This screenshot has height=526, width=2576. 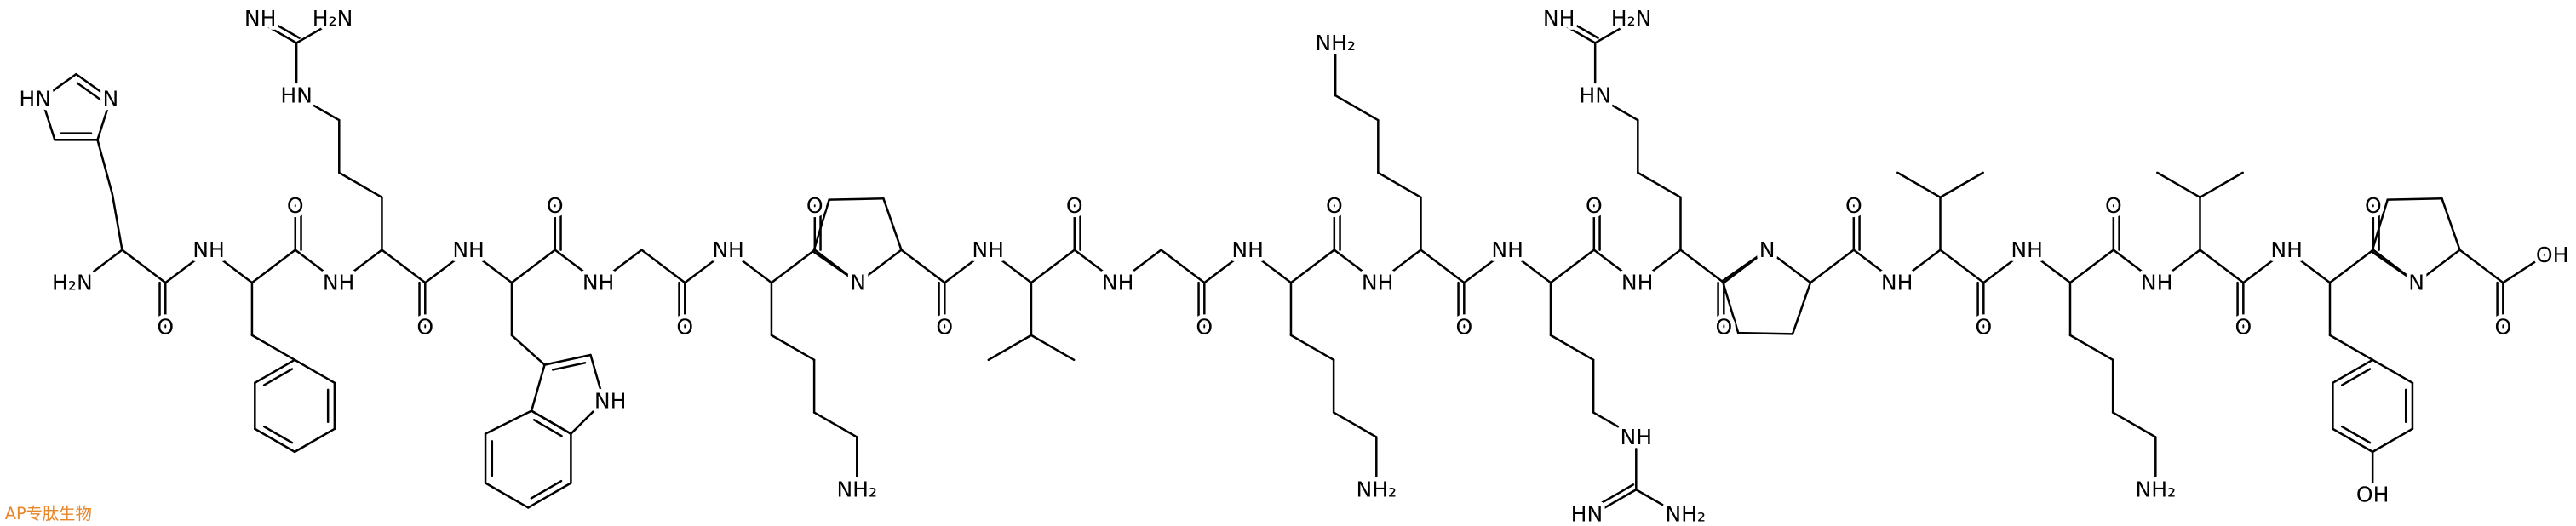 I want to click on watermark: AP专肽生物, so click(x=48, y=513).